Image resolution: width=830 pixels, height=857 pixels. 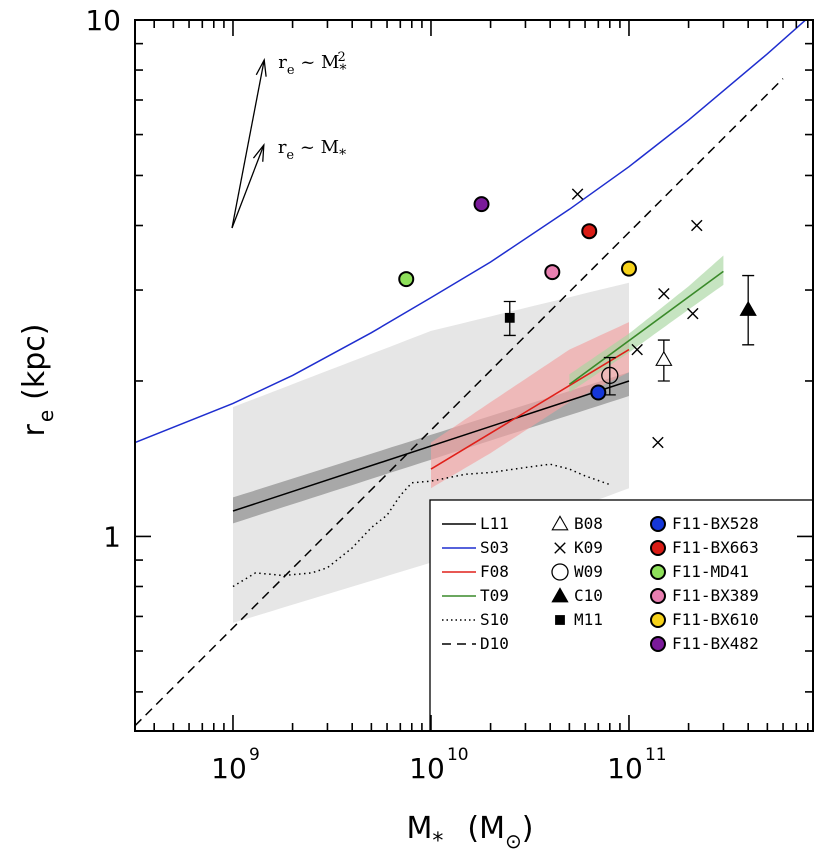 I want to click on legend-f11-bx389-symbol, so click(x=658, y=596).